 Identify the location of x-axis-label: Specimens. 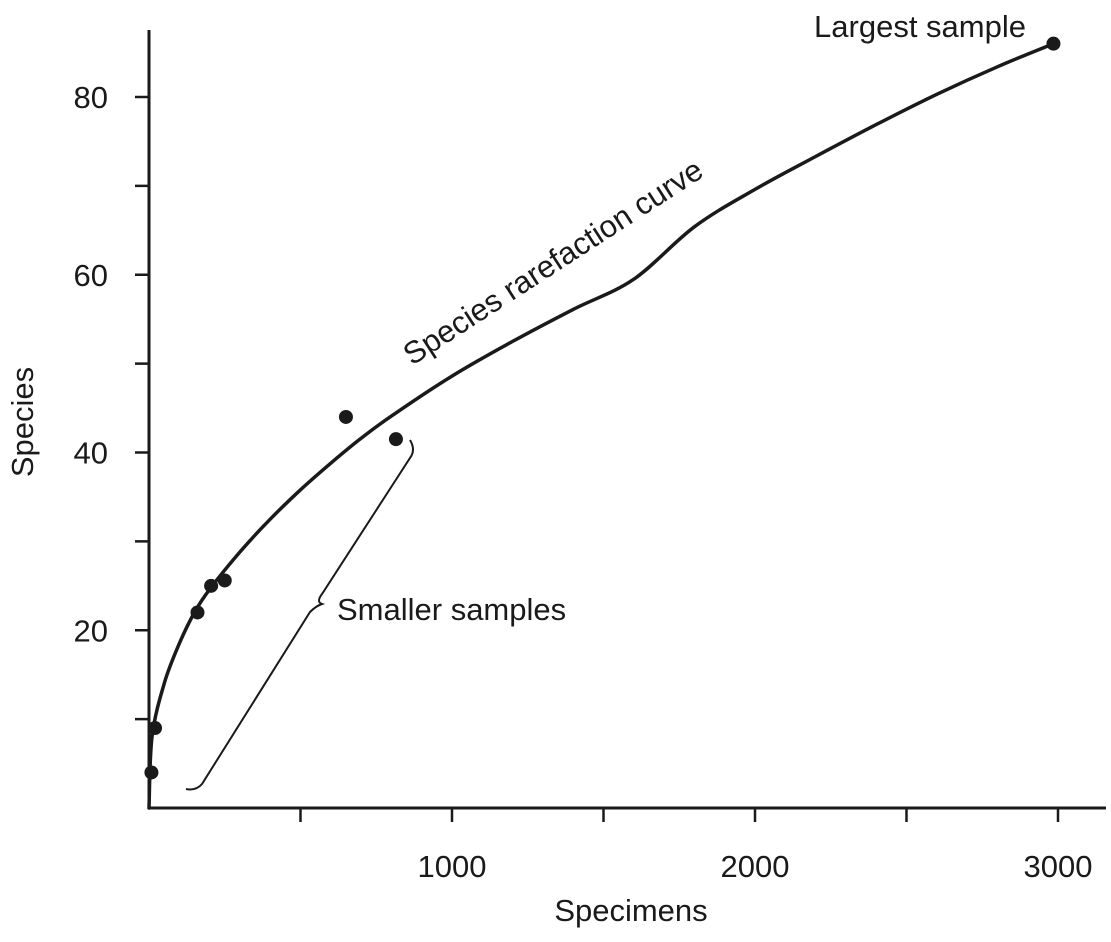
(630, 910).